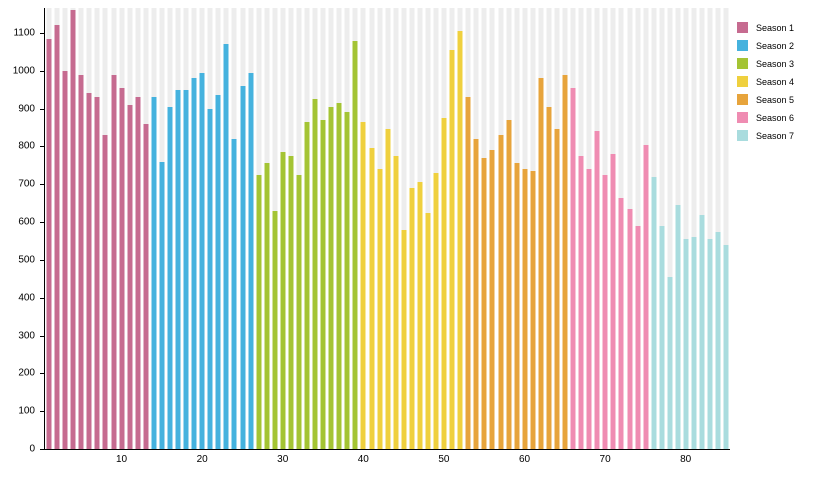 The image size is (822, 500). I want to click on bar-season7-ep10, so click(726, 346).